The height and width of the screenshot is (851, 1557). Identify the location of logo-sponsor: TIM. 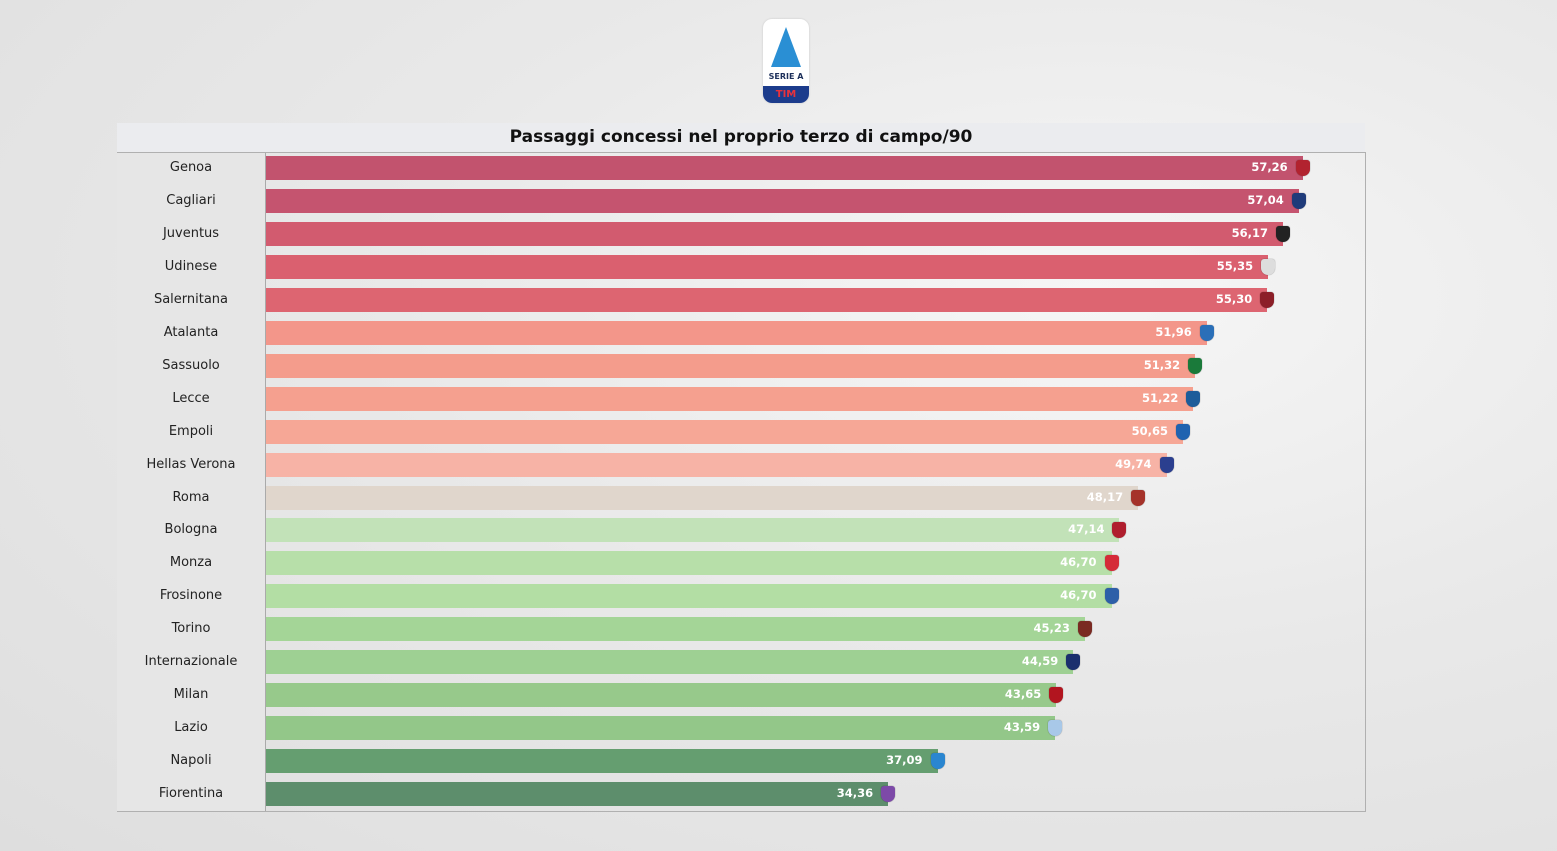
(786, 94).